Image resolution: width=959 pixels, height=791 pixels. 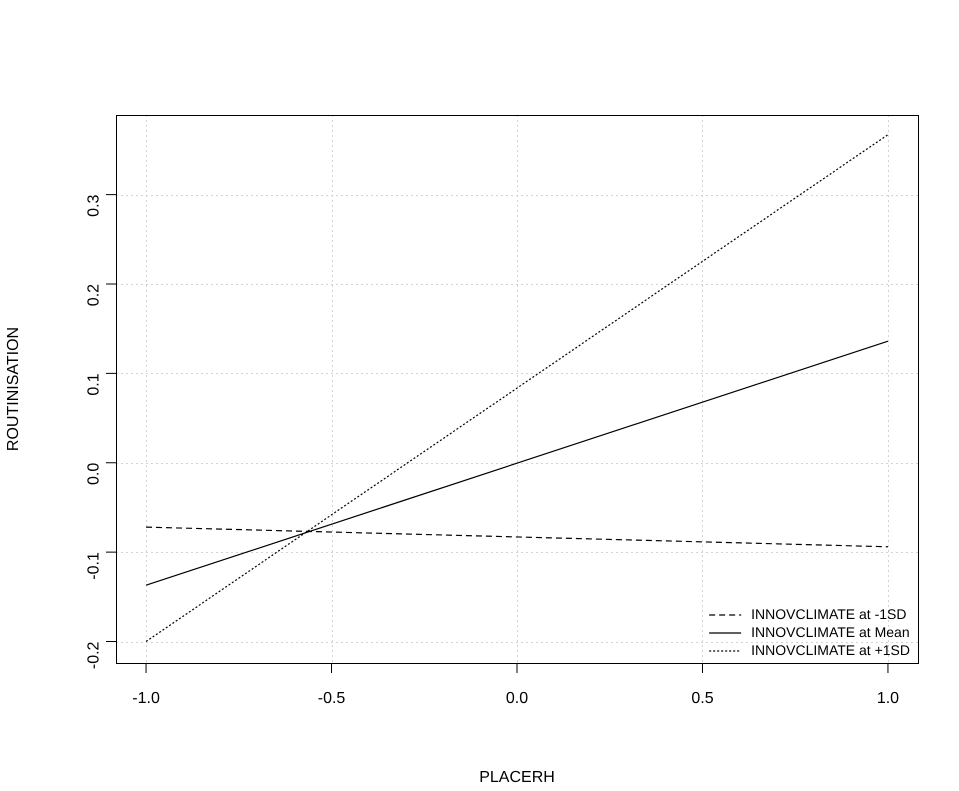 What do you see at coordinates (93, 655) in the screenshot?
I see `y-tick-label: -0.2` at bounding box center [93, 655].